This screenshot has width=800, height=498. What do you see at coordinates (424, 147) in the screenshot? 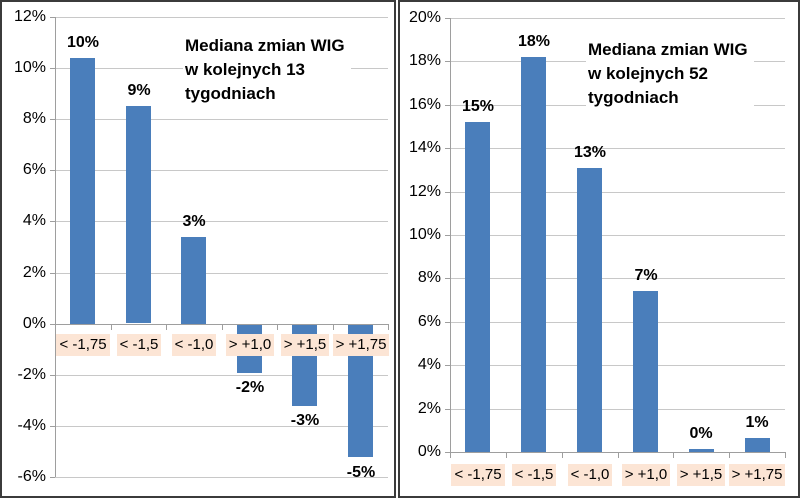
I see `y-axis-label: 14%` at bounding box center [424, 147].